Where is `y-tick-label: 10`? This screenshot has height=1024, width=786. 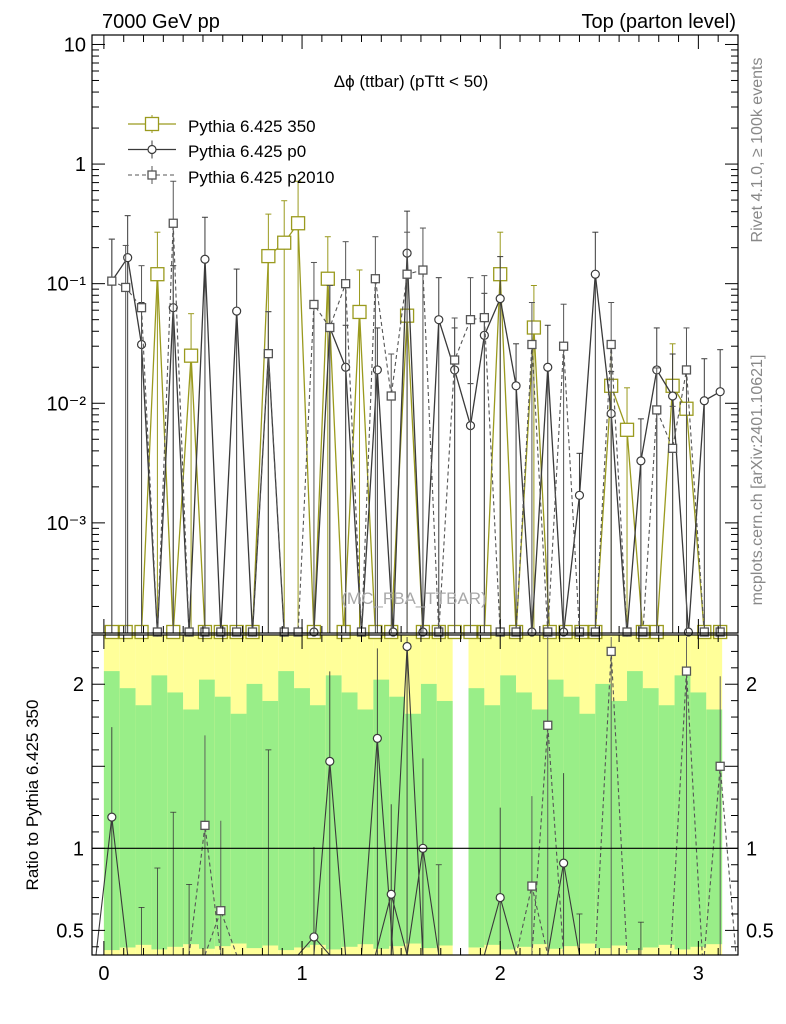 y-tick-label: 10 is located at coordinates (75, 45).